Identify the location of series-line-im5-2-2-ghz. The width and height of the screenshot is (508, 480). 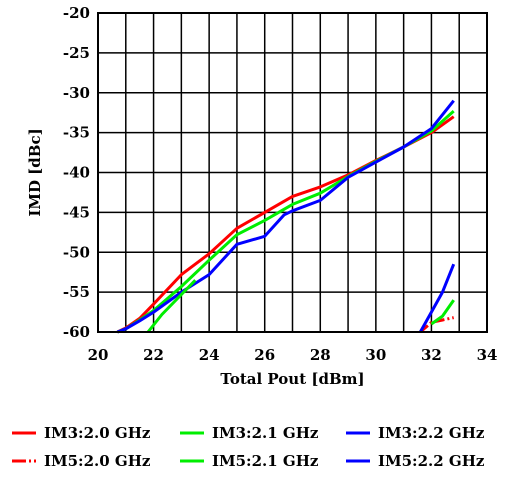
(437, 298).